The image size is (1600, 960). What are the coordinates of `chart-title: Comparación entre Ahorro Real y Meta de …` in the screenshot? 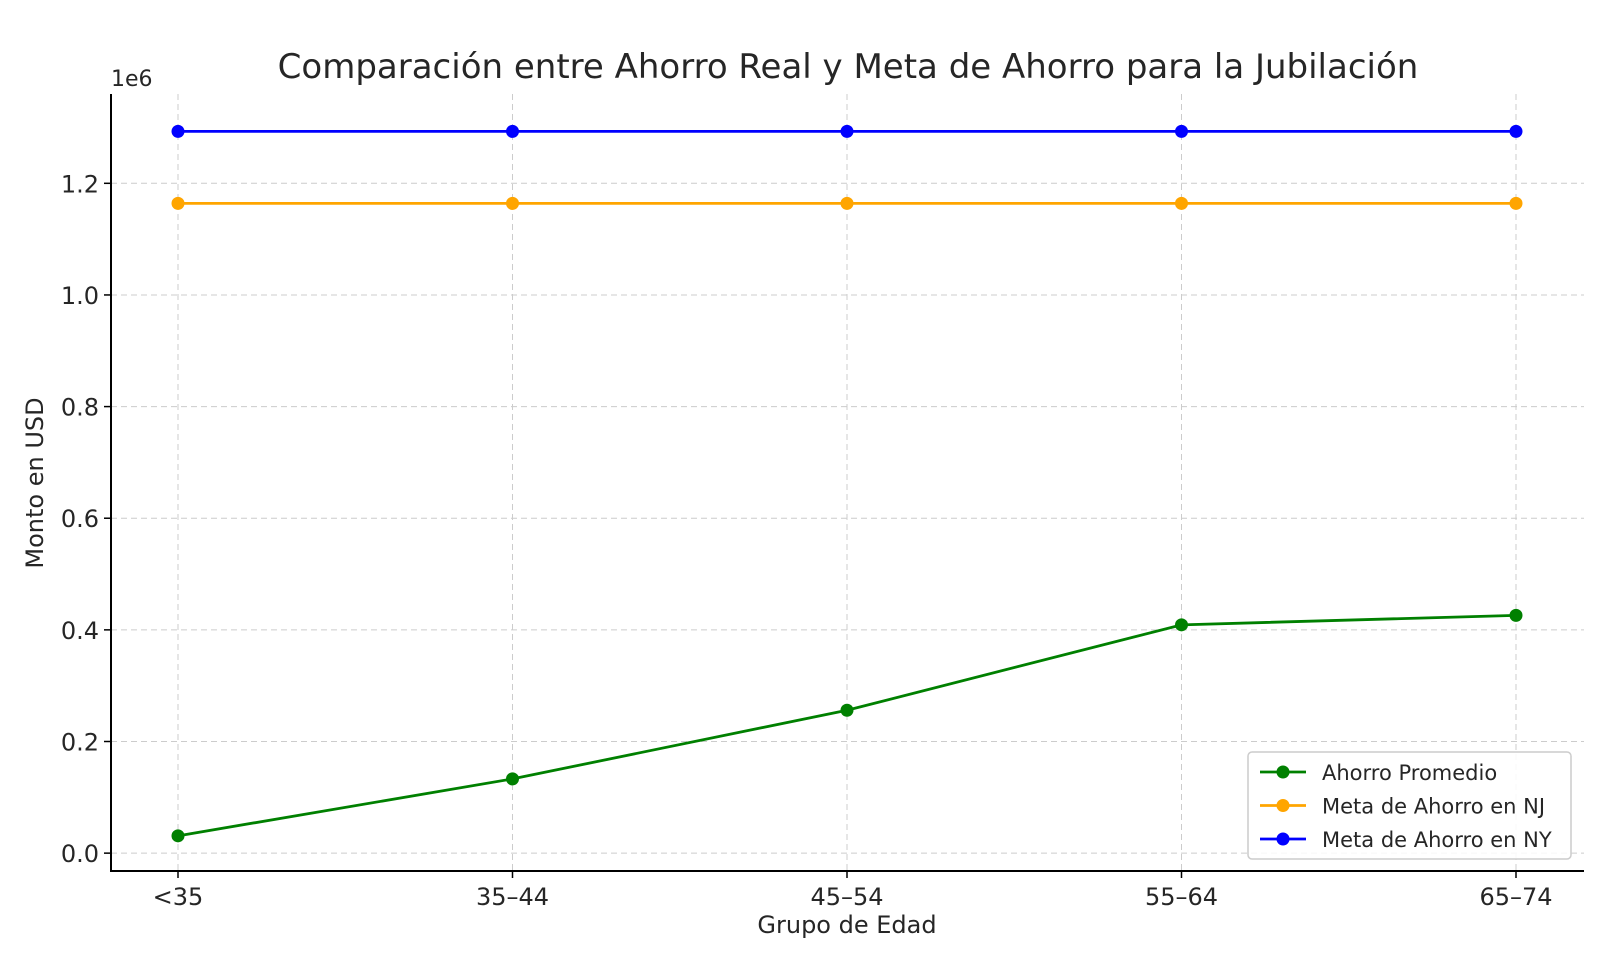 It's located at (848, 67).